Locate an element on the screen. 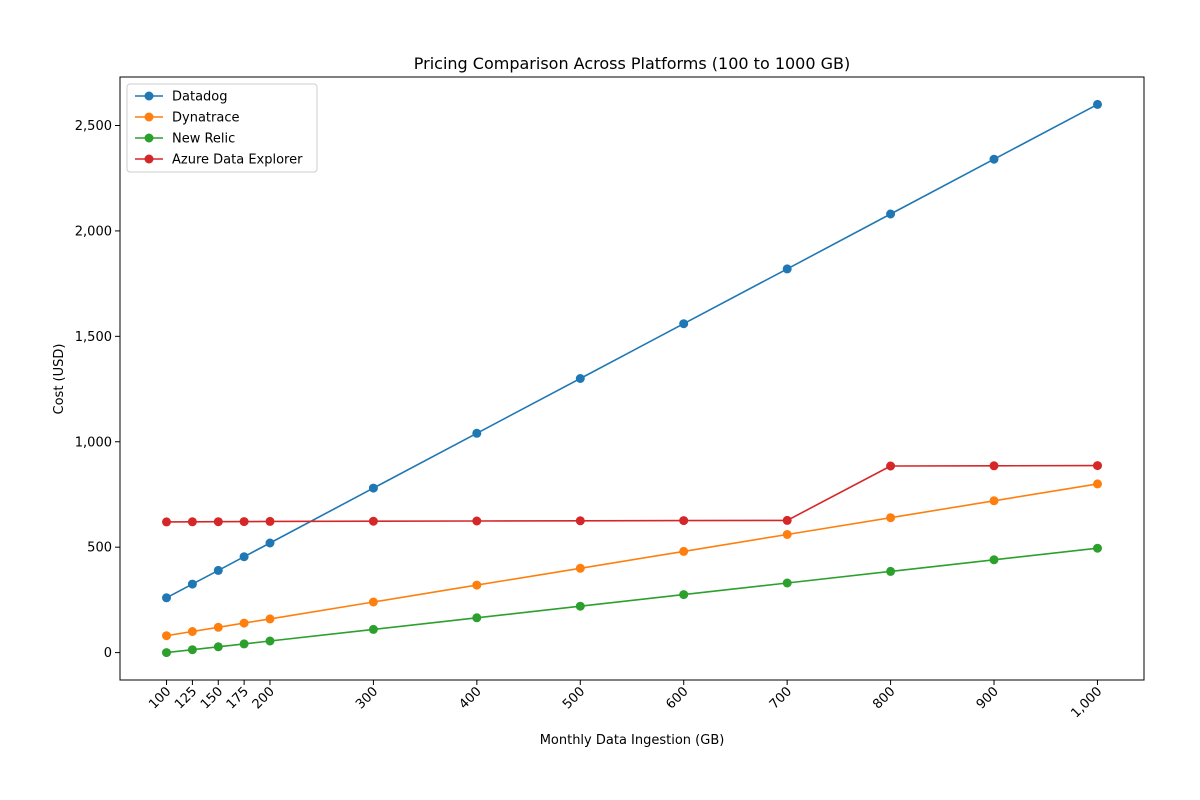 Image resolution: width=1200 pixels, height=800 pixels. x-tick-label: 600 is located at coordinates (677, 698).